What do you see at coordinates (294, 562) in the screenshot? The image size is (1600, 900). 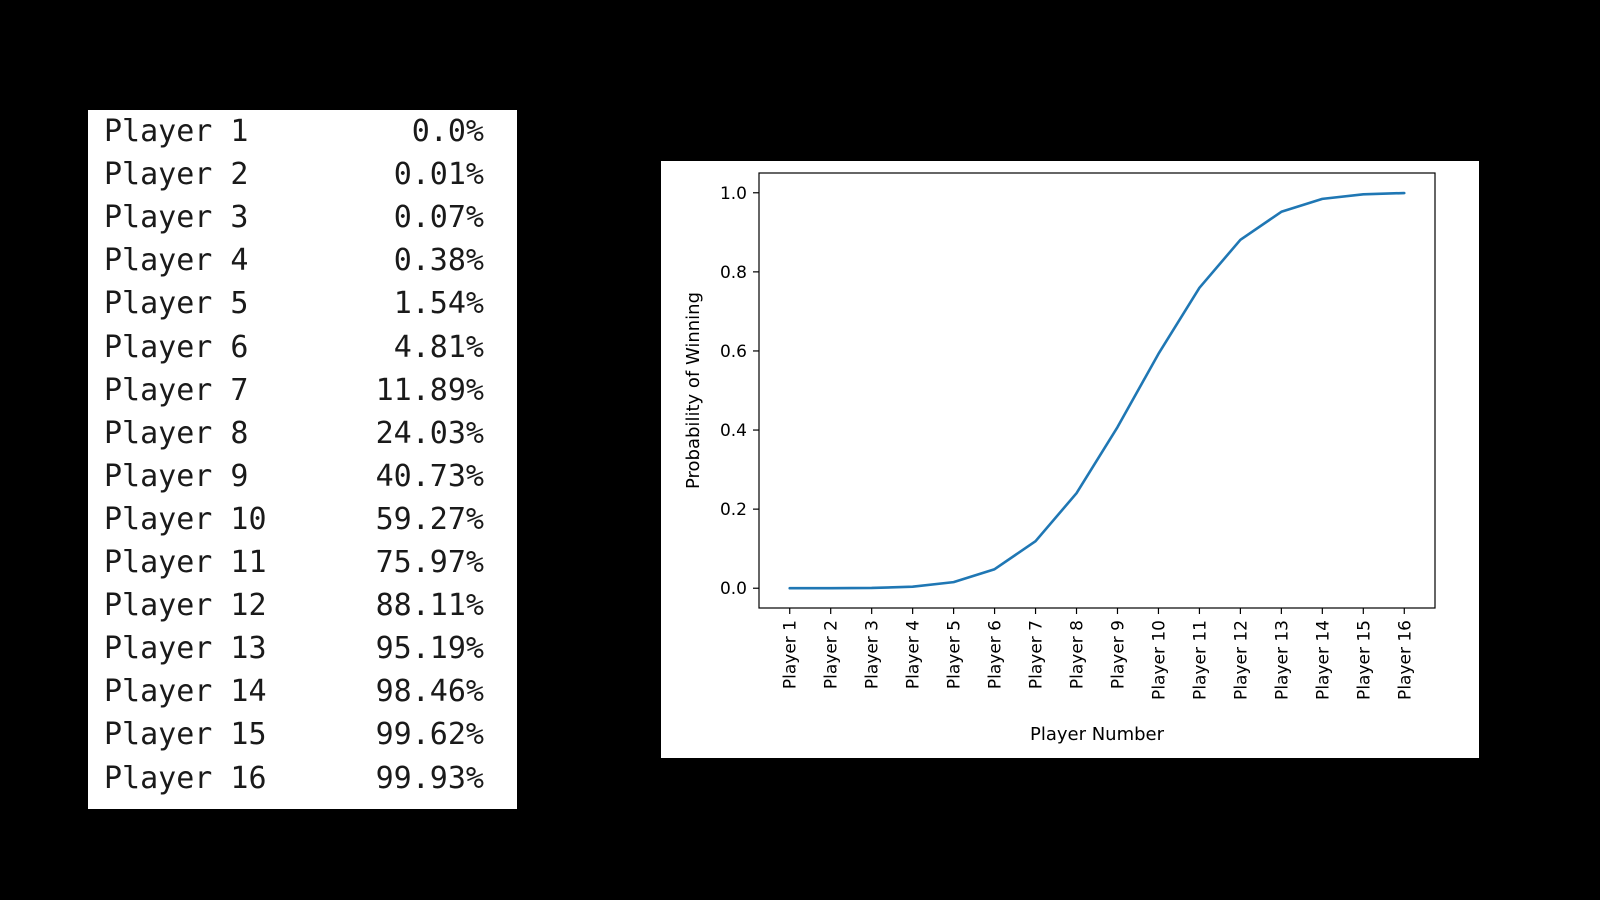 I see `table-row: Player 11 75.97%` at bounding box center [294, 562].